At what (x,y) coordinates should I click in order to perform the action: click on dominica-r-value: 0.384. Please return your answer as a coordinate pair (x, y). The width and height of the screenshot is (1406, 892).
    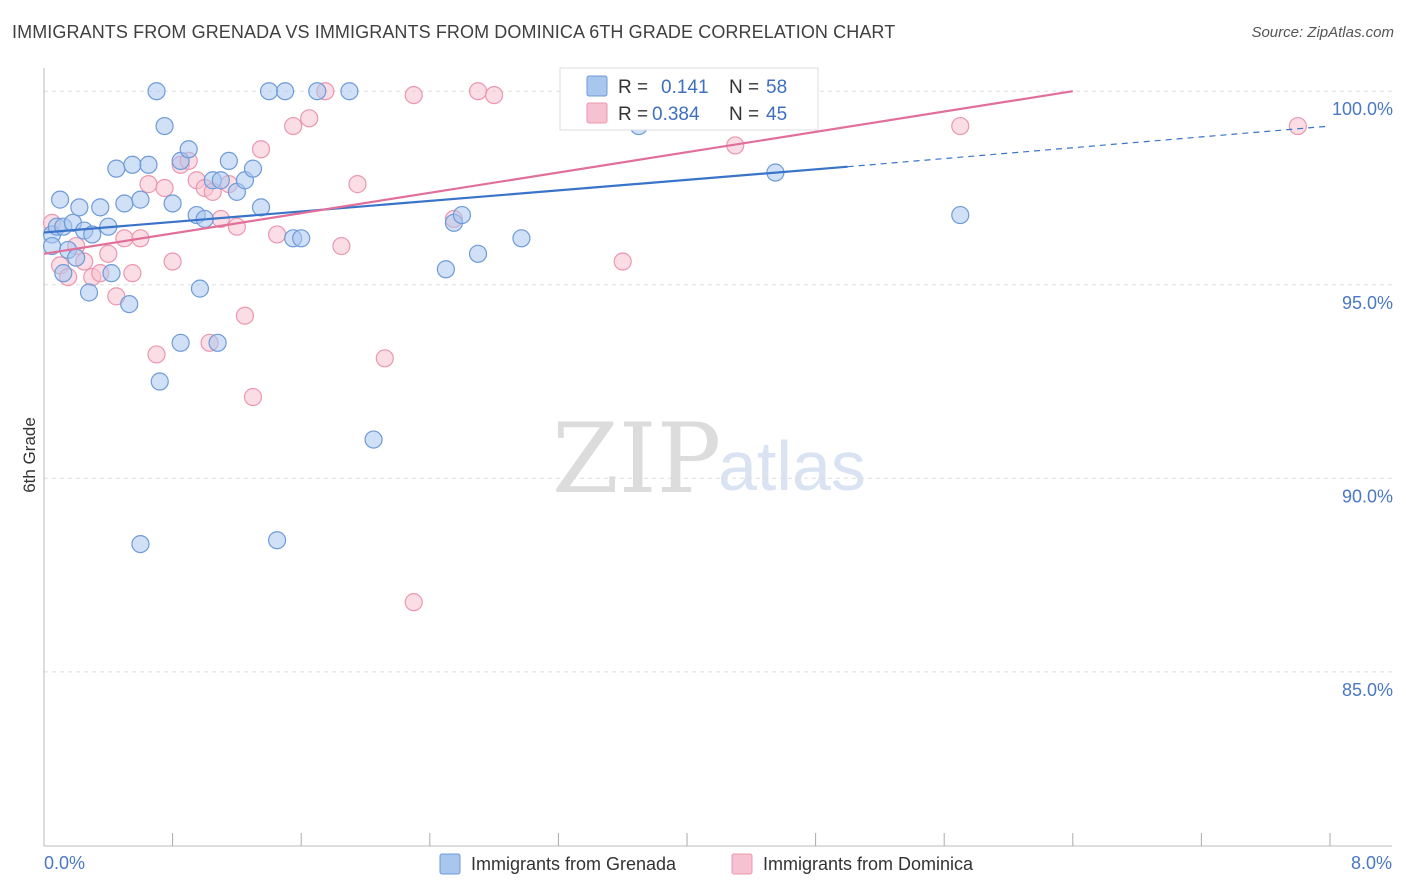
    Looking at the image, I should click on (676, 114).